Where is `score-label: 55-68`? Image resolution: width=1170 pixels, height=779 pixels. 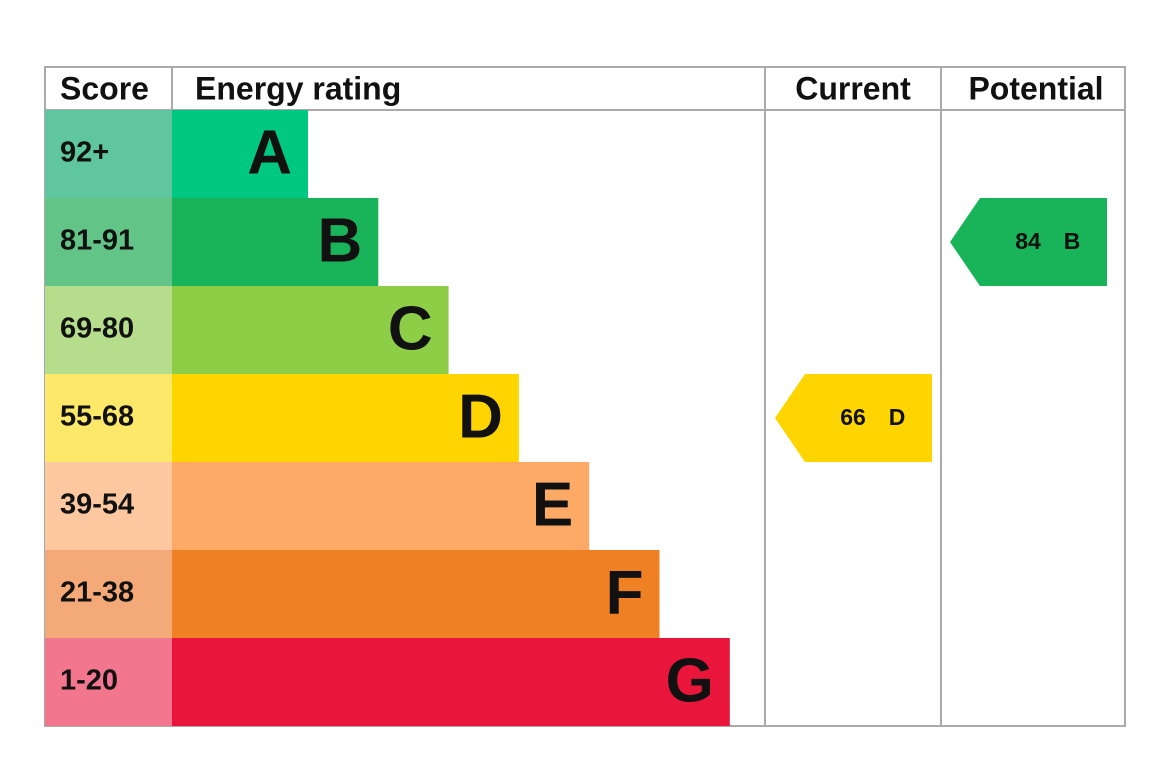 score-label: 55-68 is located at coordinates (97, 417).